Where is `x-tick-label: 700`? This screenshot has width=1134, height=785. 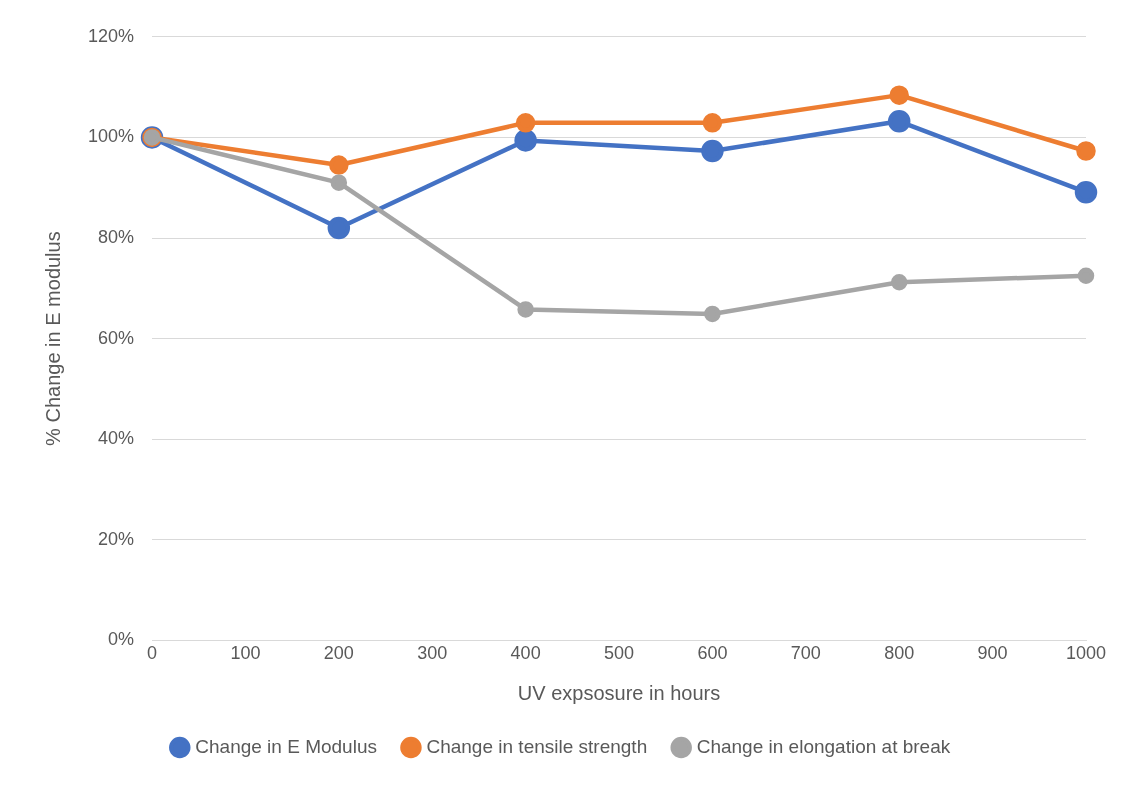
x-tick-label: 700 is located at coordinates (805, 653).